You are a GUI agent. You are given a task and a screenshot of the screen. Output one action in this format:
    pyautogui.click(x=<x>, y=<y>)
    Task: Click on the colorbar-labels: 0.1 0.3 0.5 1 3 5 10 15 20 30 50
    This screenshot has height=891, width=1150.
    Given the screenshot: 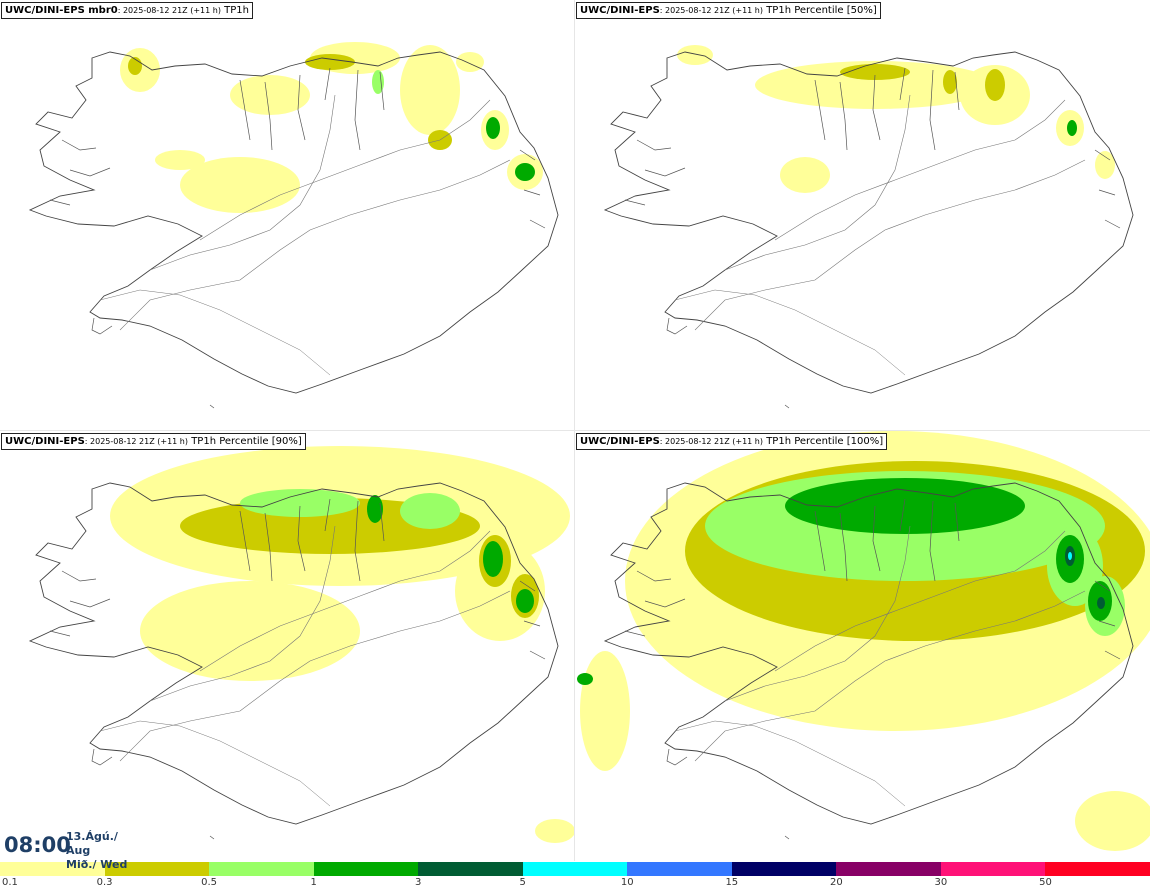 What is the action you would take?
    pyautogui.click(x=575, y=884)
    